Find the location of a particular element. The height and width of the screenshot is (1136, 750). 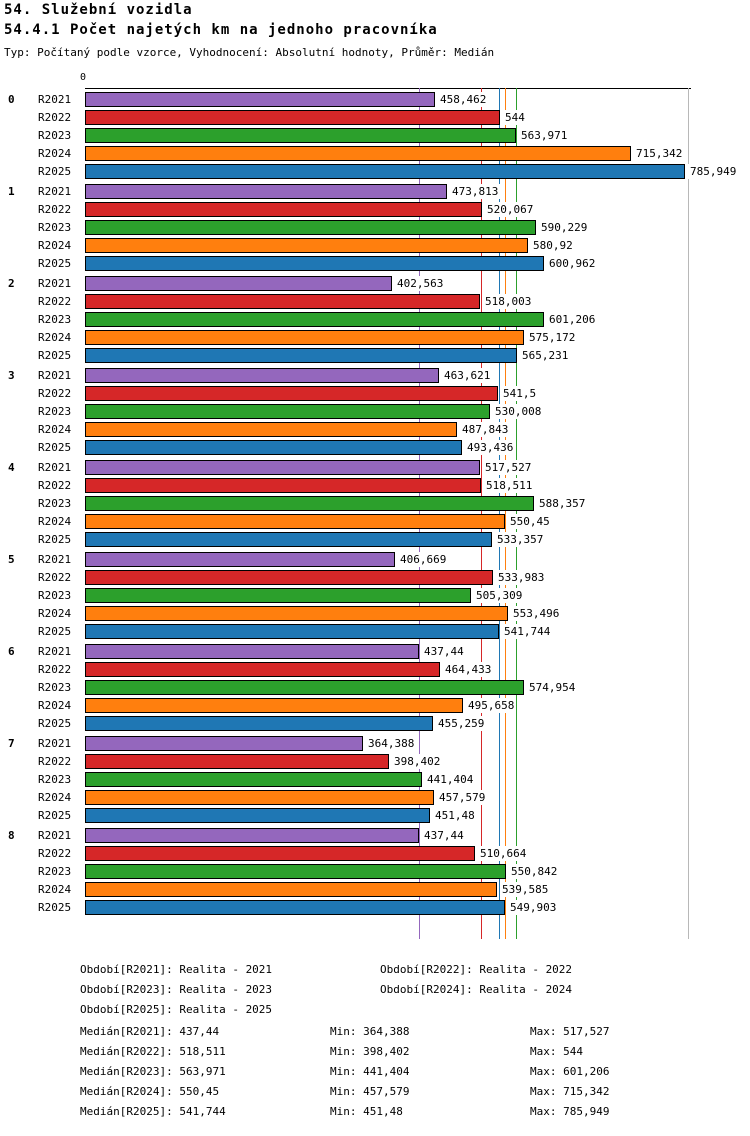

value-label: 437,44 is located at coordinates (444, 651).